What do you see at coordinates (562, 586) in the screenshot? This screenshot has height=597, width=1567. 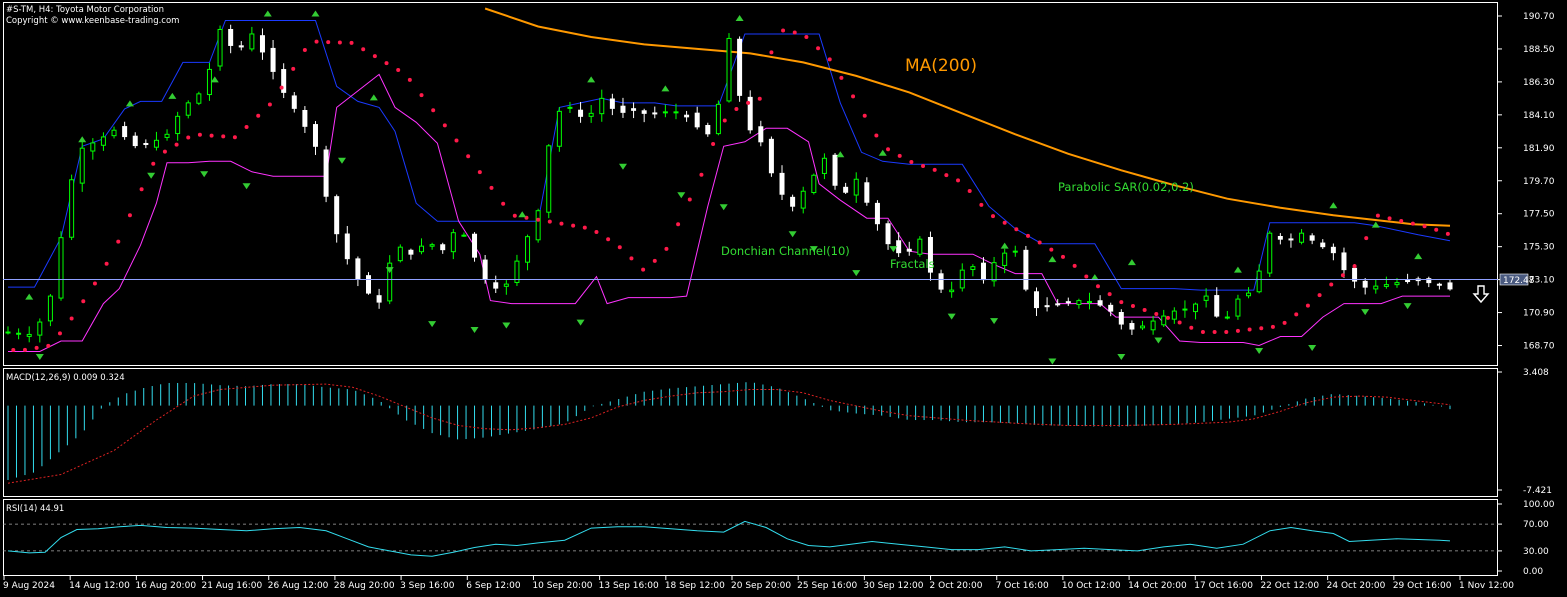 I see `time-axis-label: 10 Sep 20:00` at bounding box center [562, 586].